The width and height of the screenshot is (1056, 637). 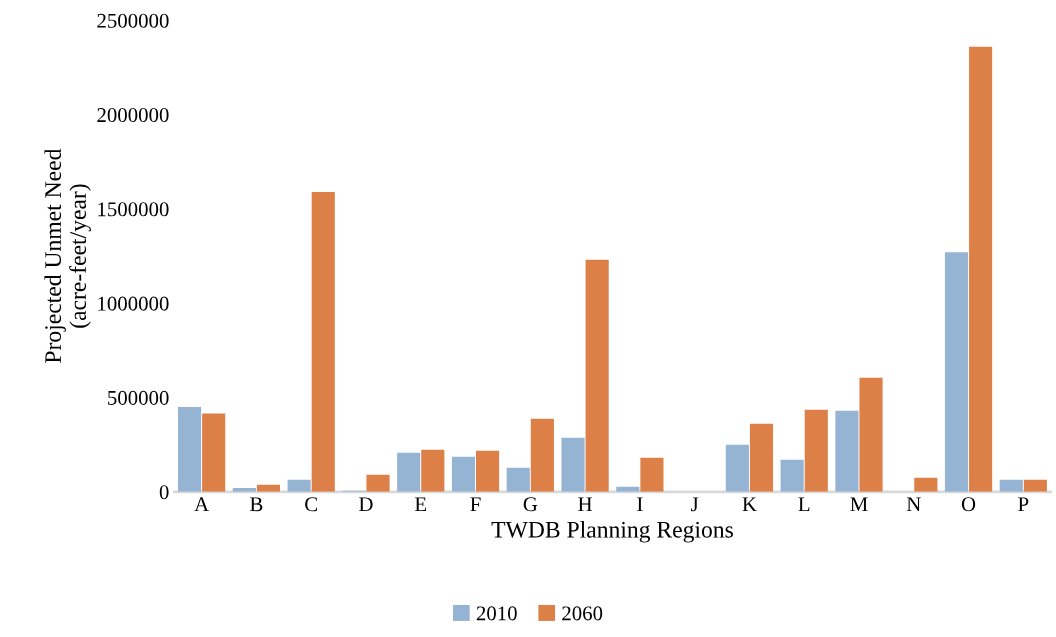 What do you see at coordinates (859, 504) in the screenshot?
I see `x-tick-label: M` at bounding box center [859, 504].